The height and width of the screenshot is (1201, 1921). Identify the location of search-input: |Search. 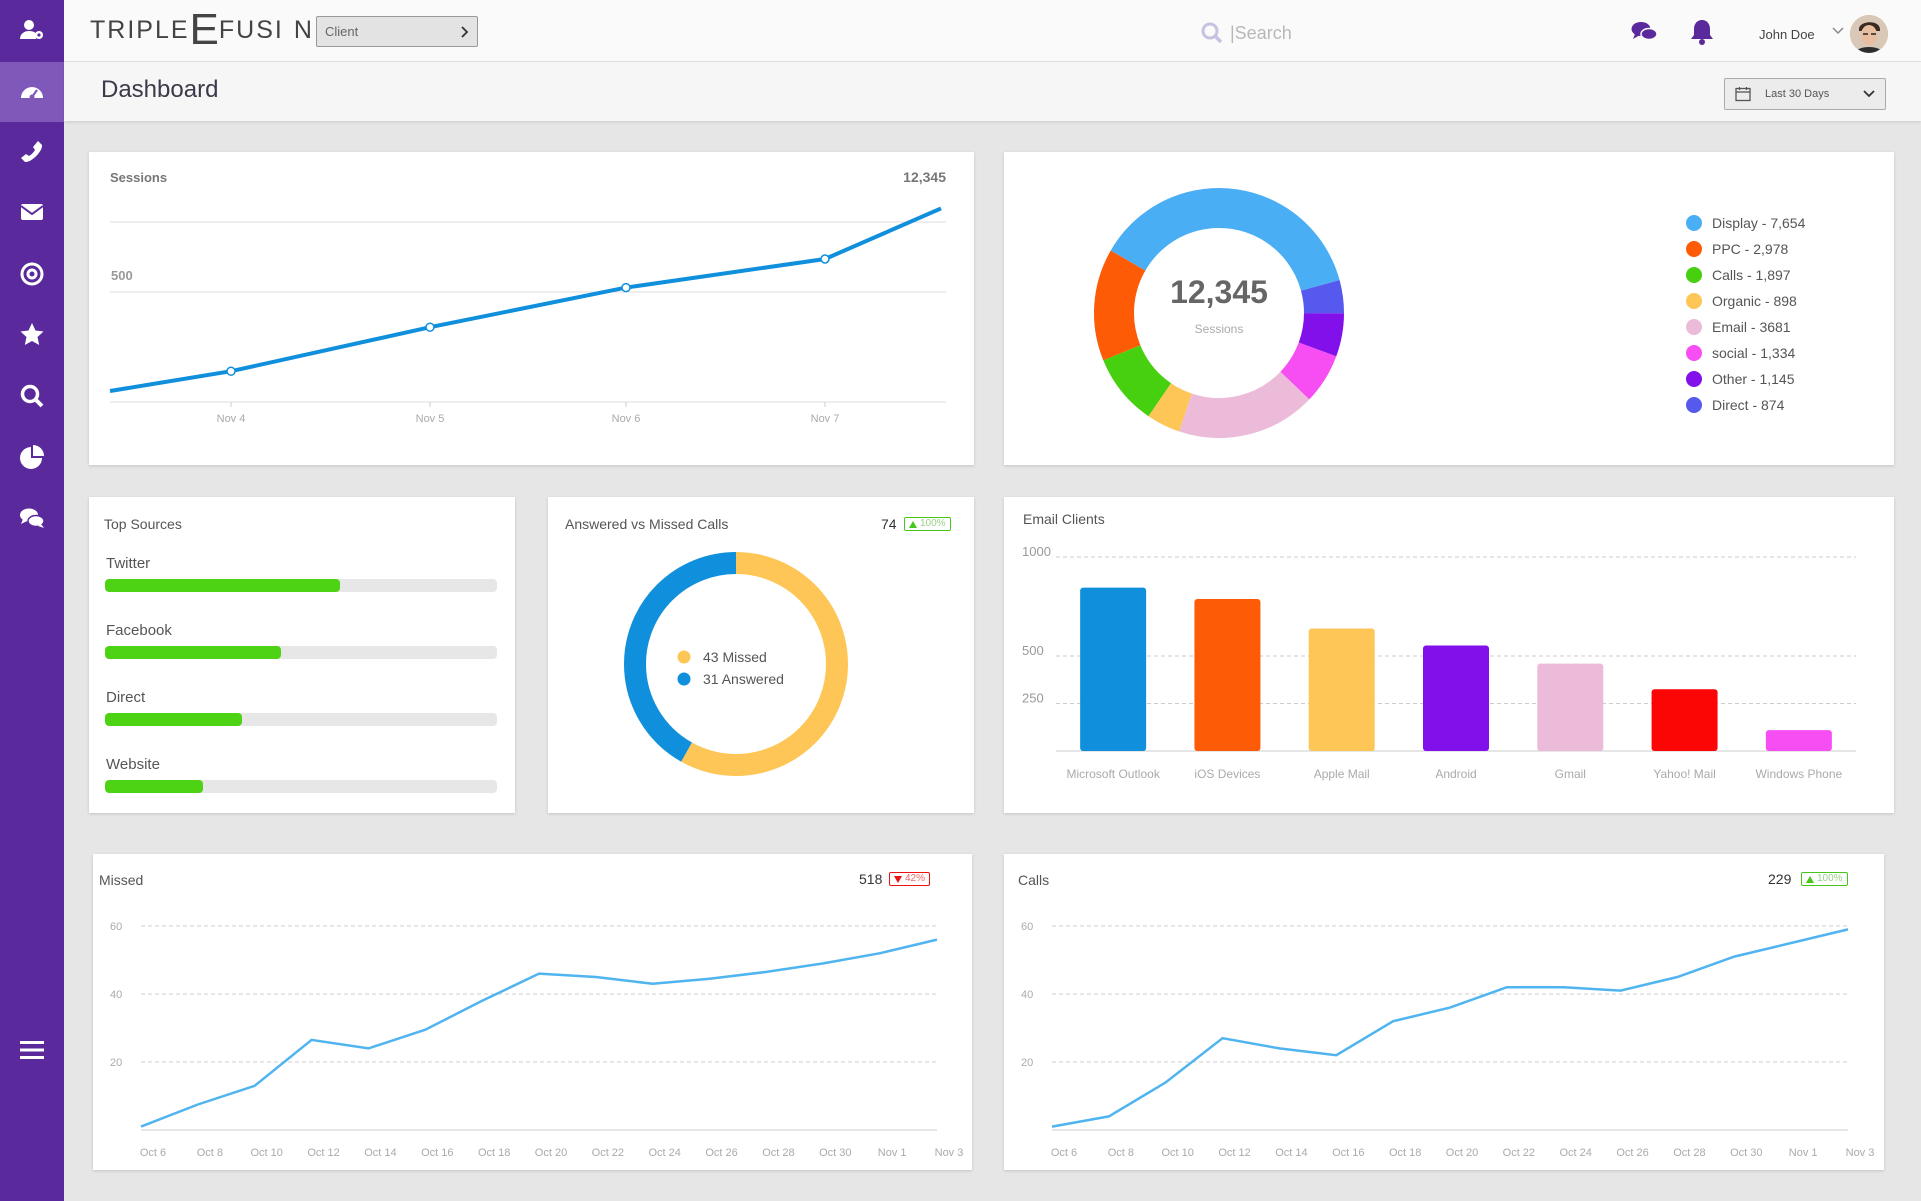
(1261, 32).